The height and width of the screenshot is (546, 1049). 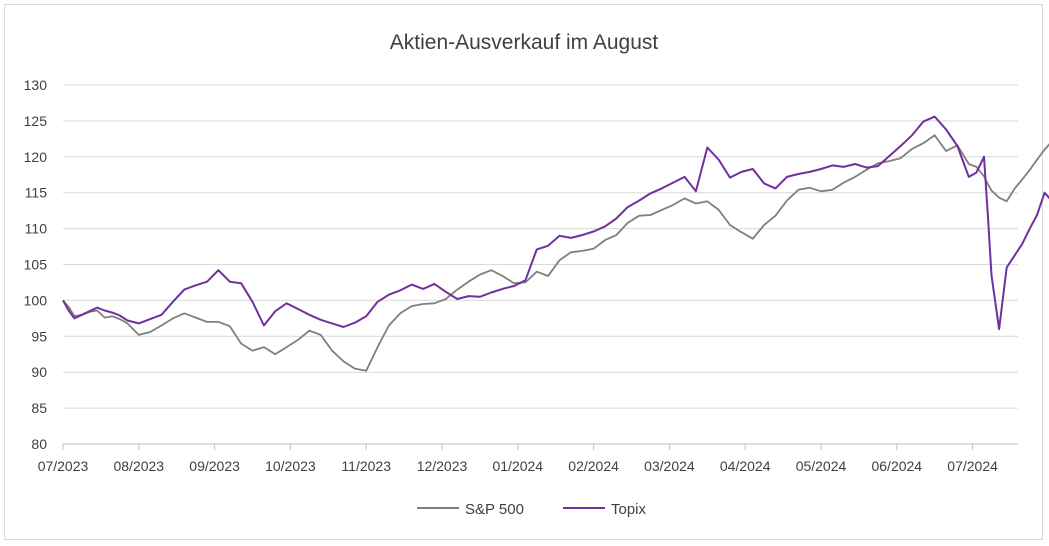 I want to click on x-tick-label: 10/2023, so click(x=290, y=466).